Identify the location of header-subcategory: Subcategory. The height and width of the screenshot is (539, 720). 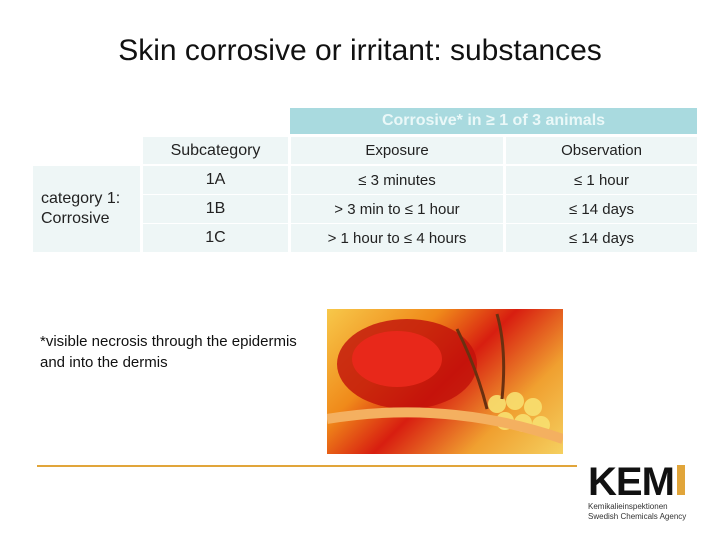
(215, 150).